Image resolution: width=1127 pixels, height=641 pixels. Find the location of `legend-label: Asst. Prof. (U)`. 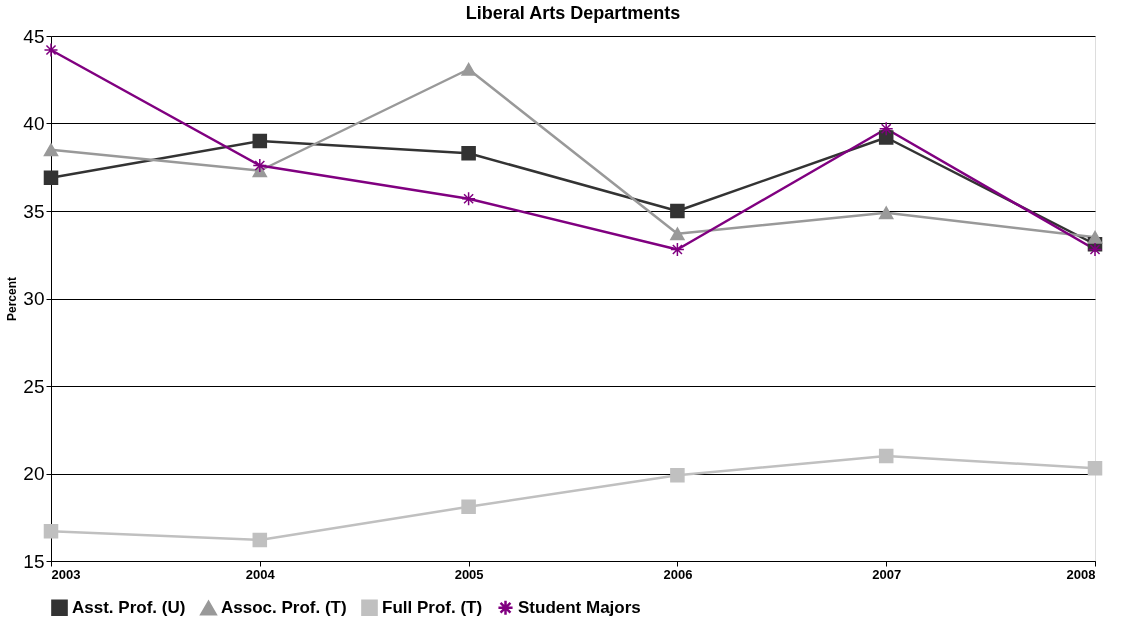

legend-label: Asst. Prof. (U) is located at coordinates (129, 607).